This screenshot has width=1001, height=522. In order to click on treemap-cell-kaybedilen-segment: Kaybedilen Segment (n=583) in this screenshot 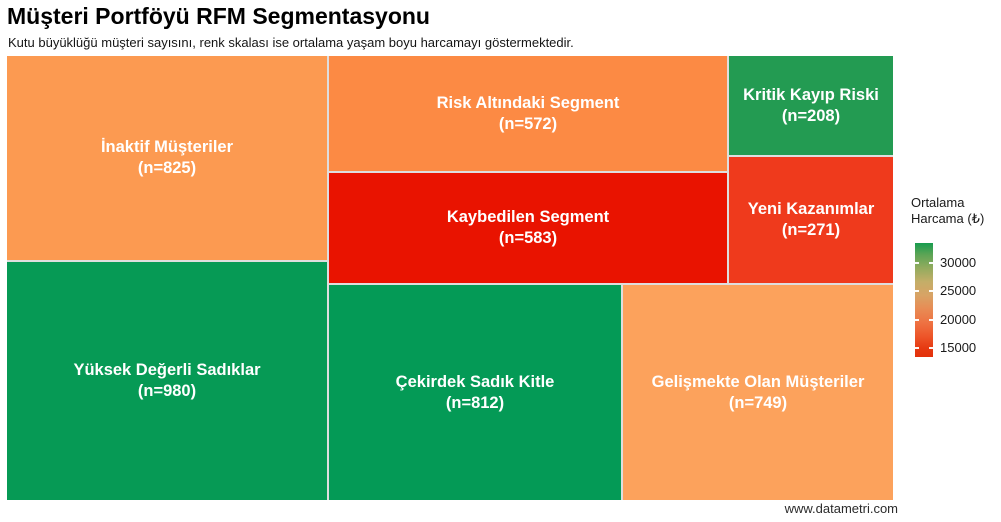, I will do `click(528, 228)`.